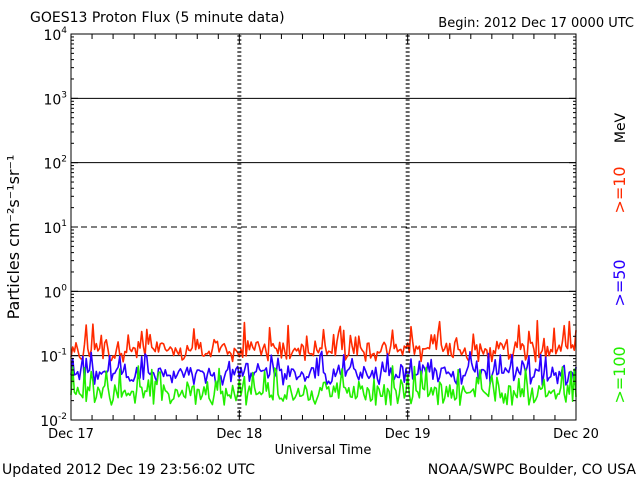  I want to click on x-tick-label: Dec 17, so click(71, 434).